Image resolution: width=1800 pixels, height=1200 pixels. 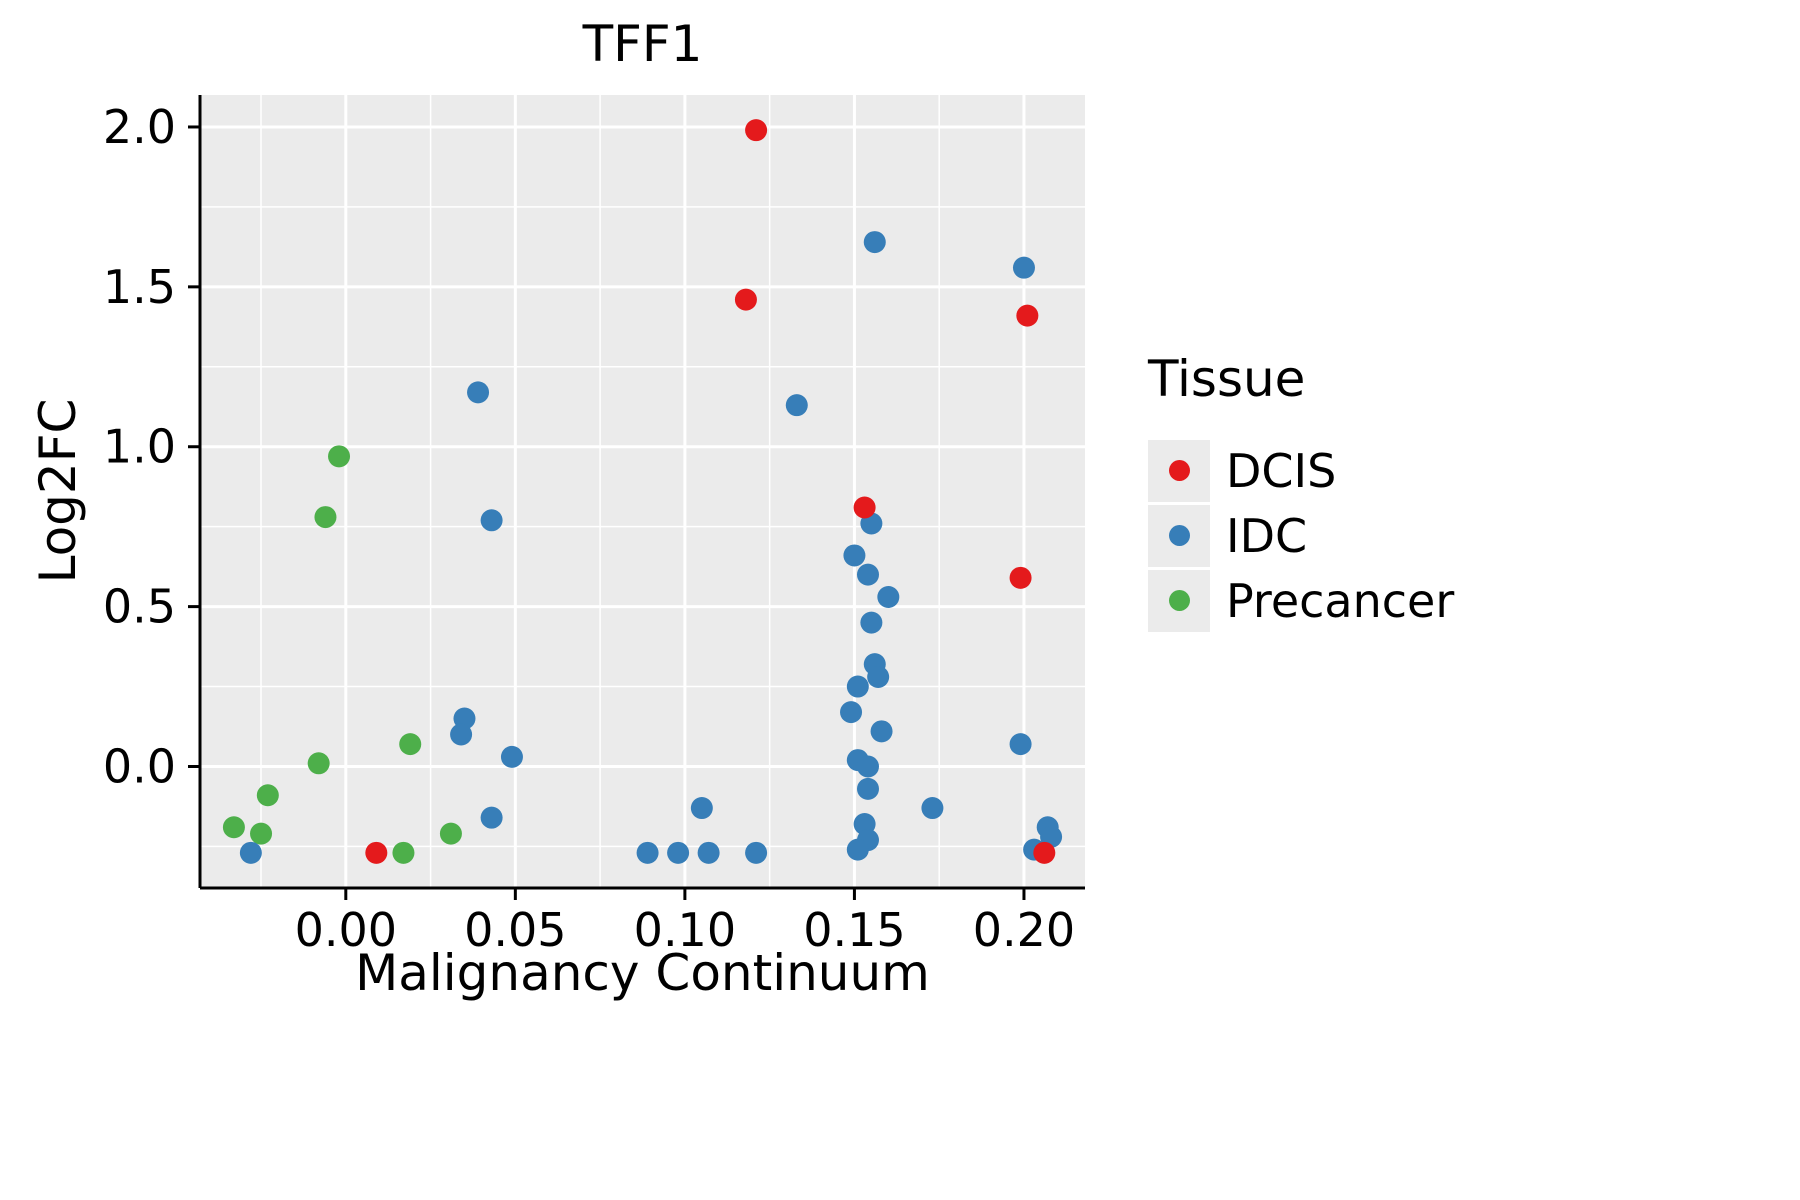 I want to click on legend-item-dcis: DCIS, so click(x=1301, y=470).